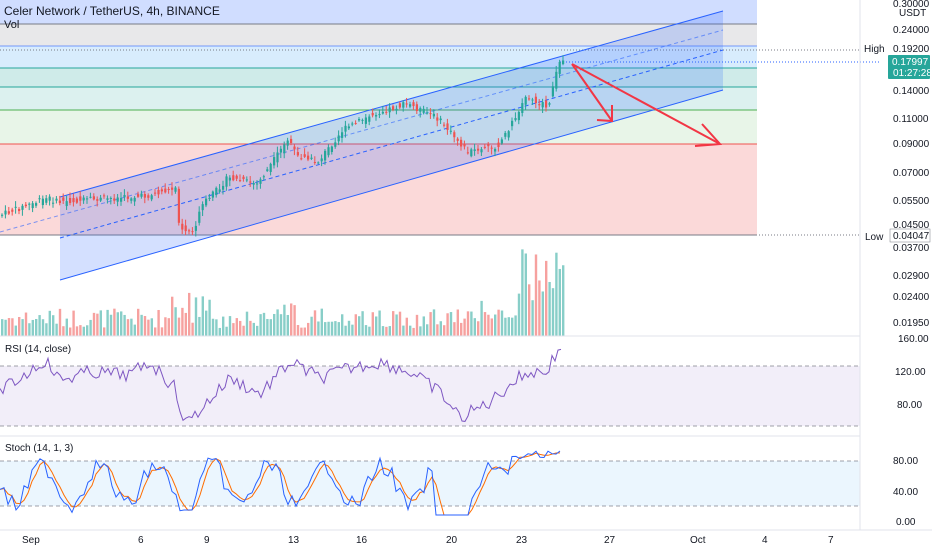 The image size is (932, 555). Describe the element at coordinates (911, 49) in the screenshot. I see `price-tick: 0.19200` at that location.